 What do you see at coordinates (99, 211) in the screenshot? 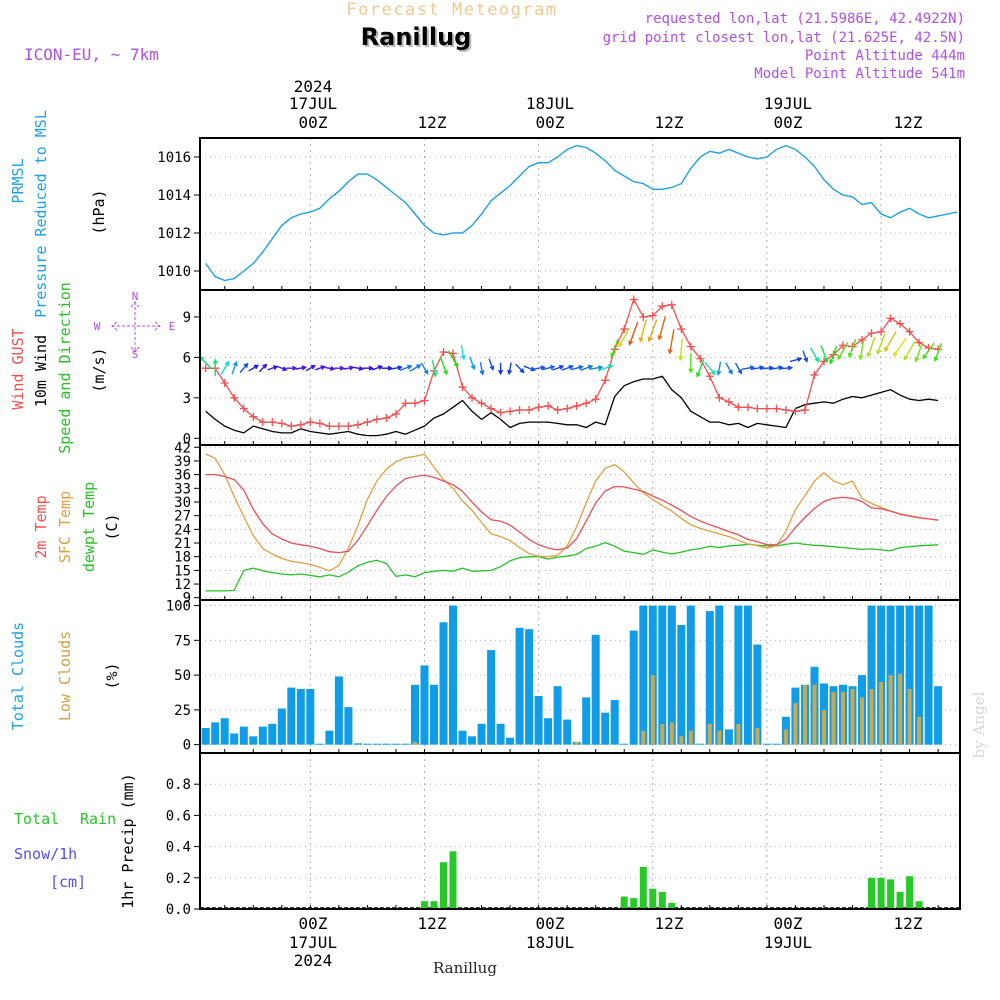
I see `pressure-unit: (hPa)` at bounding box center [99, 211].